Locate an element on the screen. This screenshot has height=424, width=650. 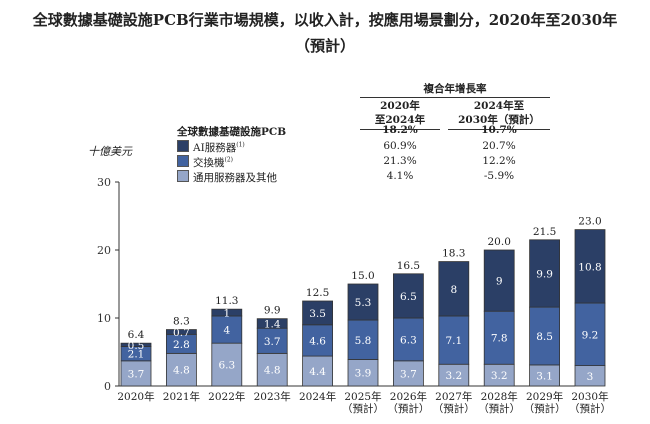
x-tick-label: 2020年 is located at coordinates (135, 396).